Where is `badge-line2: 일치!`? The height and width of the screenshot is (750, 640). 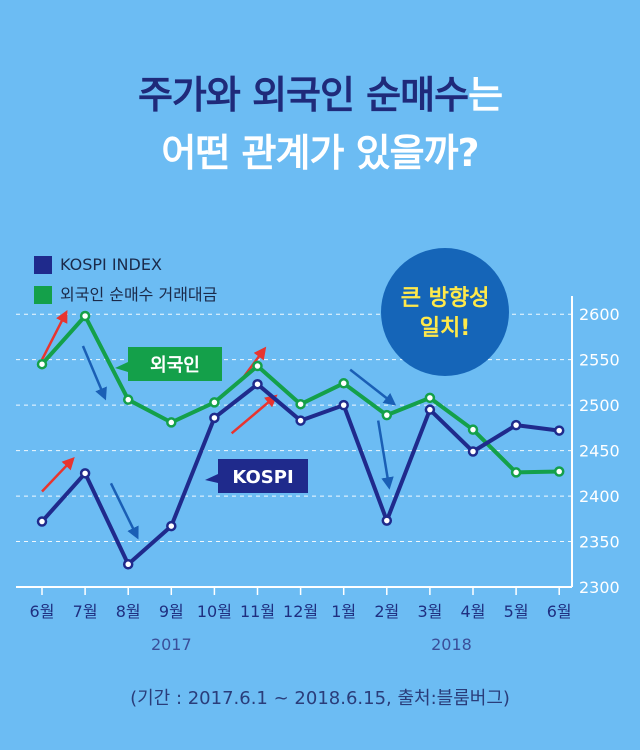 badge-line2: 일치! is located at coordinates (445, 328).